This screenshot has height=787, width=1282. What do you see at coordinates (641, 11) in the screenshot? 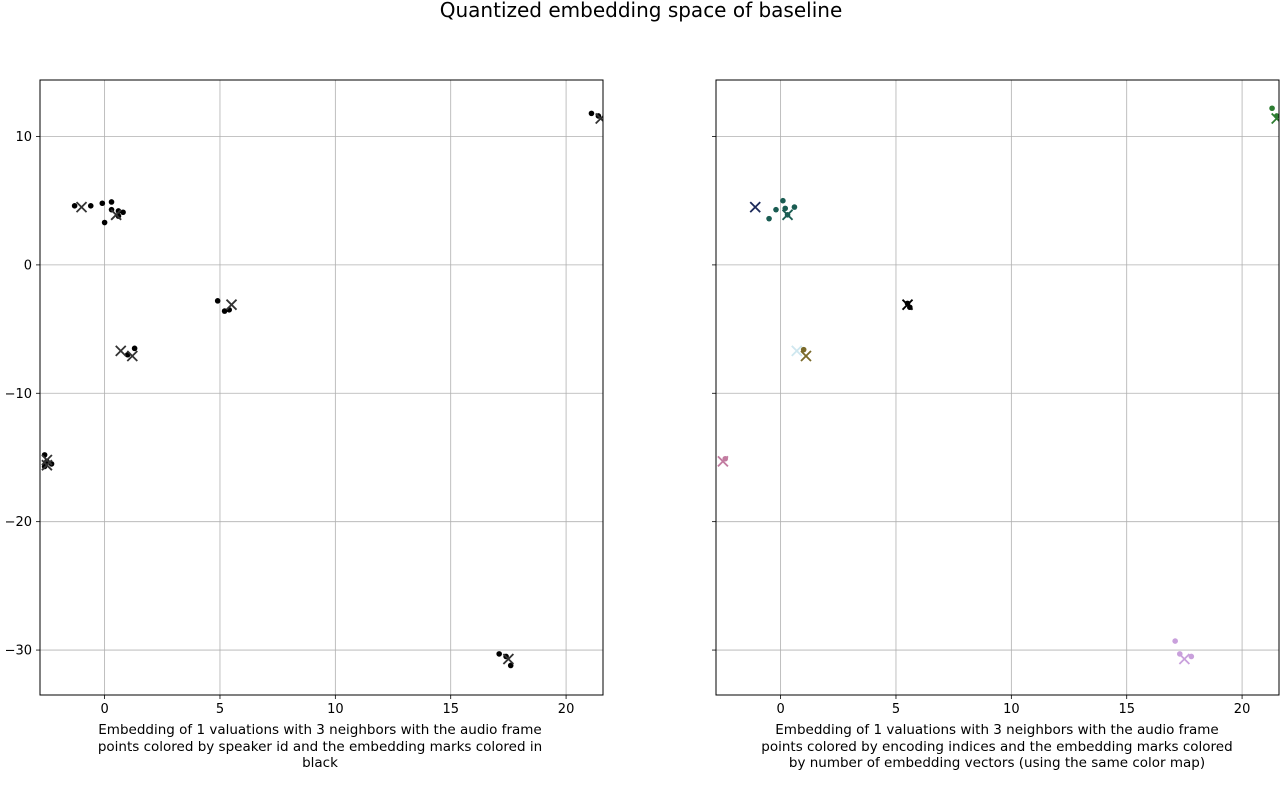
I see `chart-title: Quantized embedding space of baseline` at bounding box center [641, 11].